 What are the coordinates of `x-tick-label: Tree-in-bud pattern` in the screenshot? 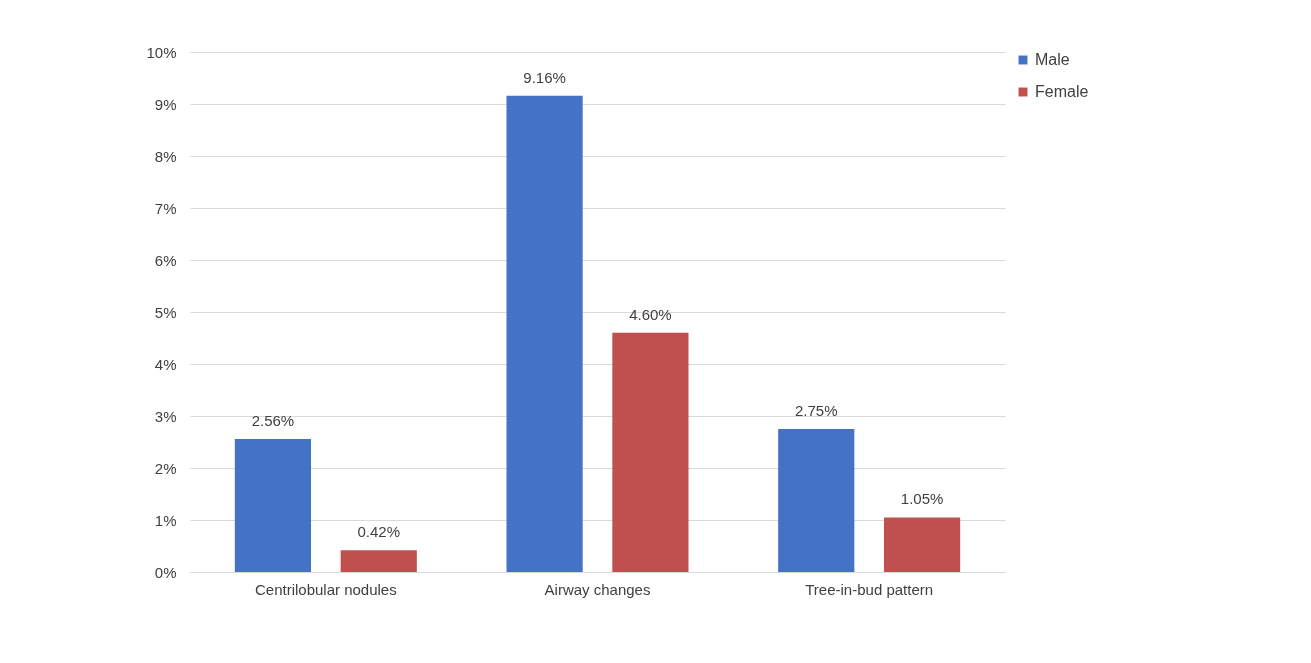 It's located at (869, 589).